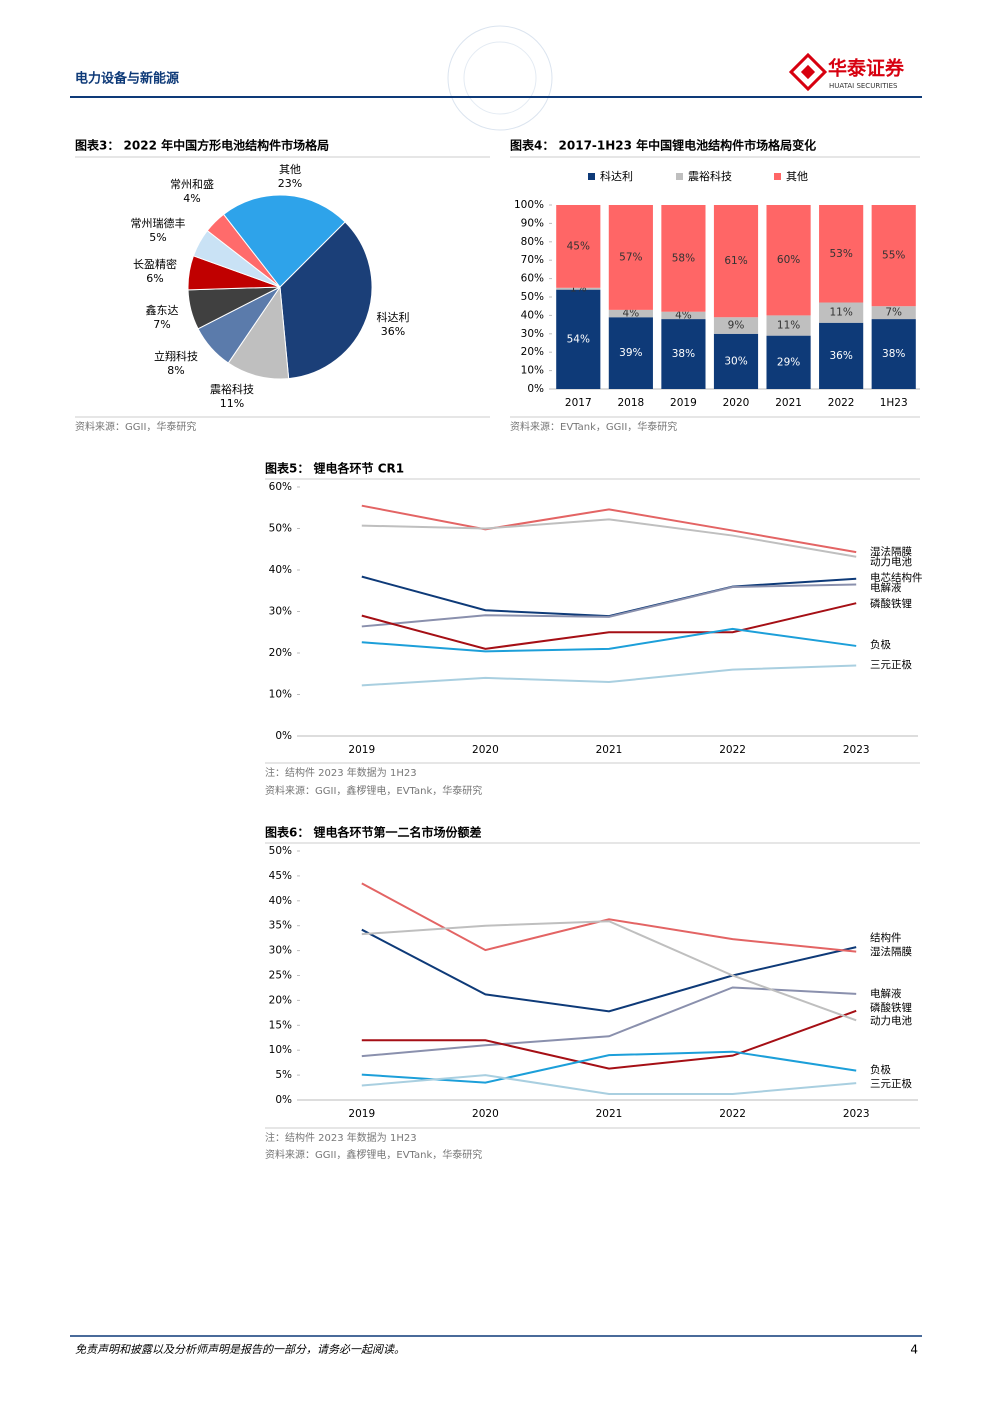 This screenshot has height=1403, width=992. I want to click on y-tick-label: 70%, so click(532, 260).